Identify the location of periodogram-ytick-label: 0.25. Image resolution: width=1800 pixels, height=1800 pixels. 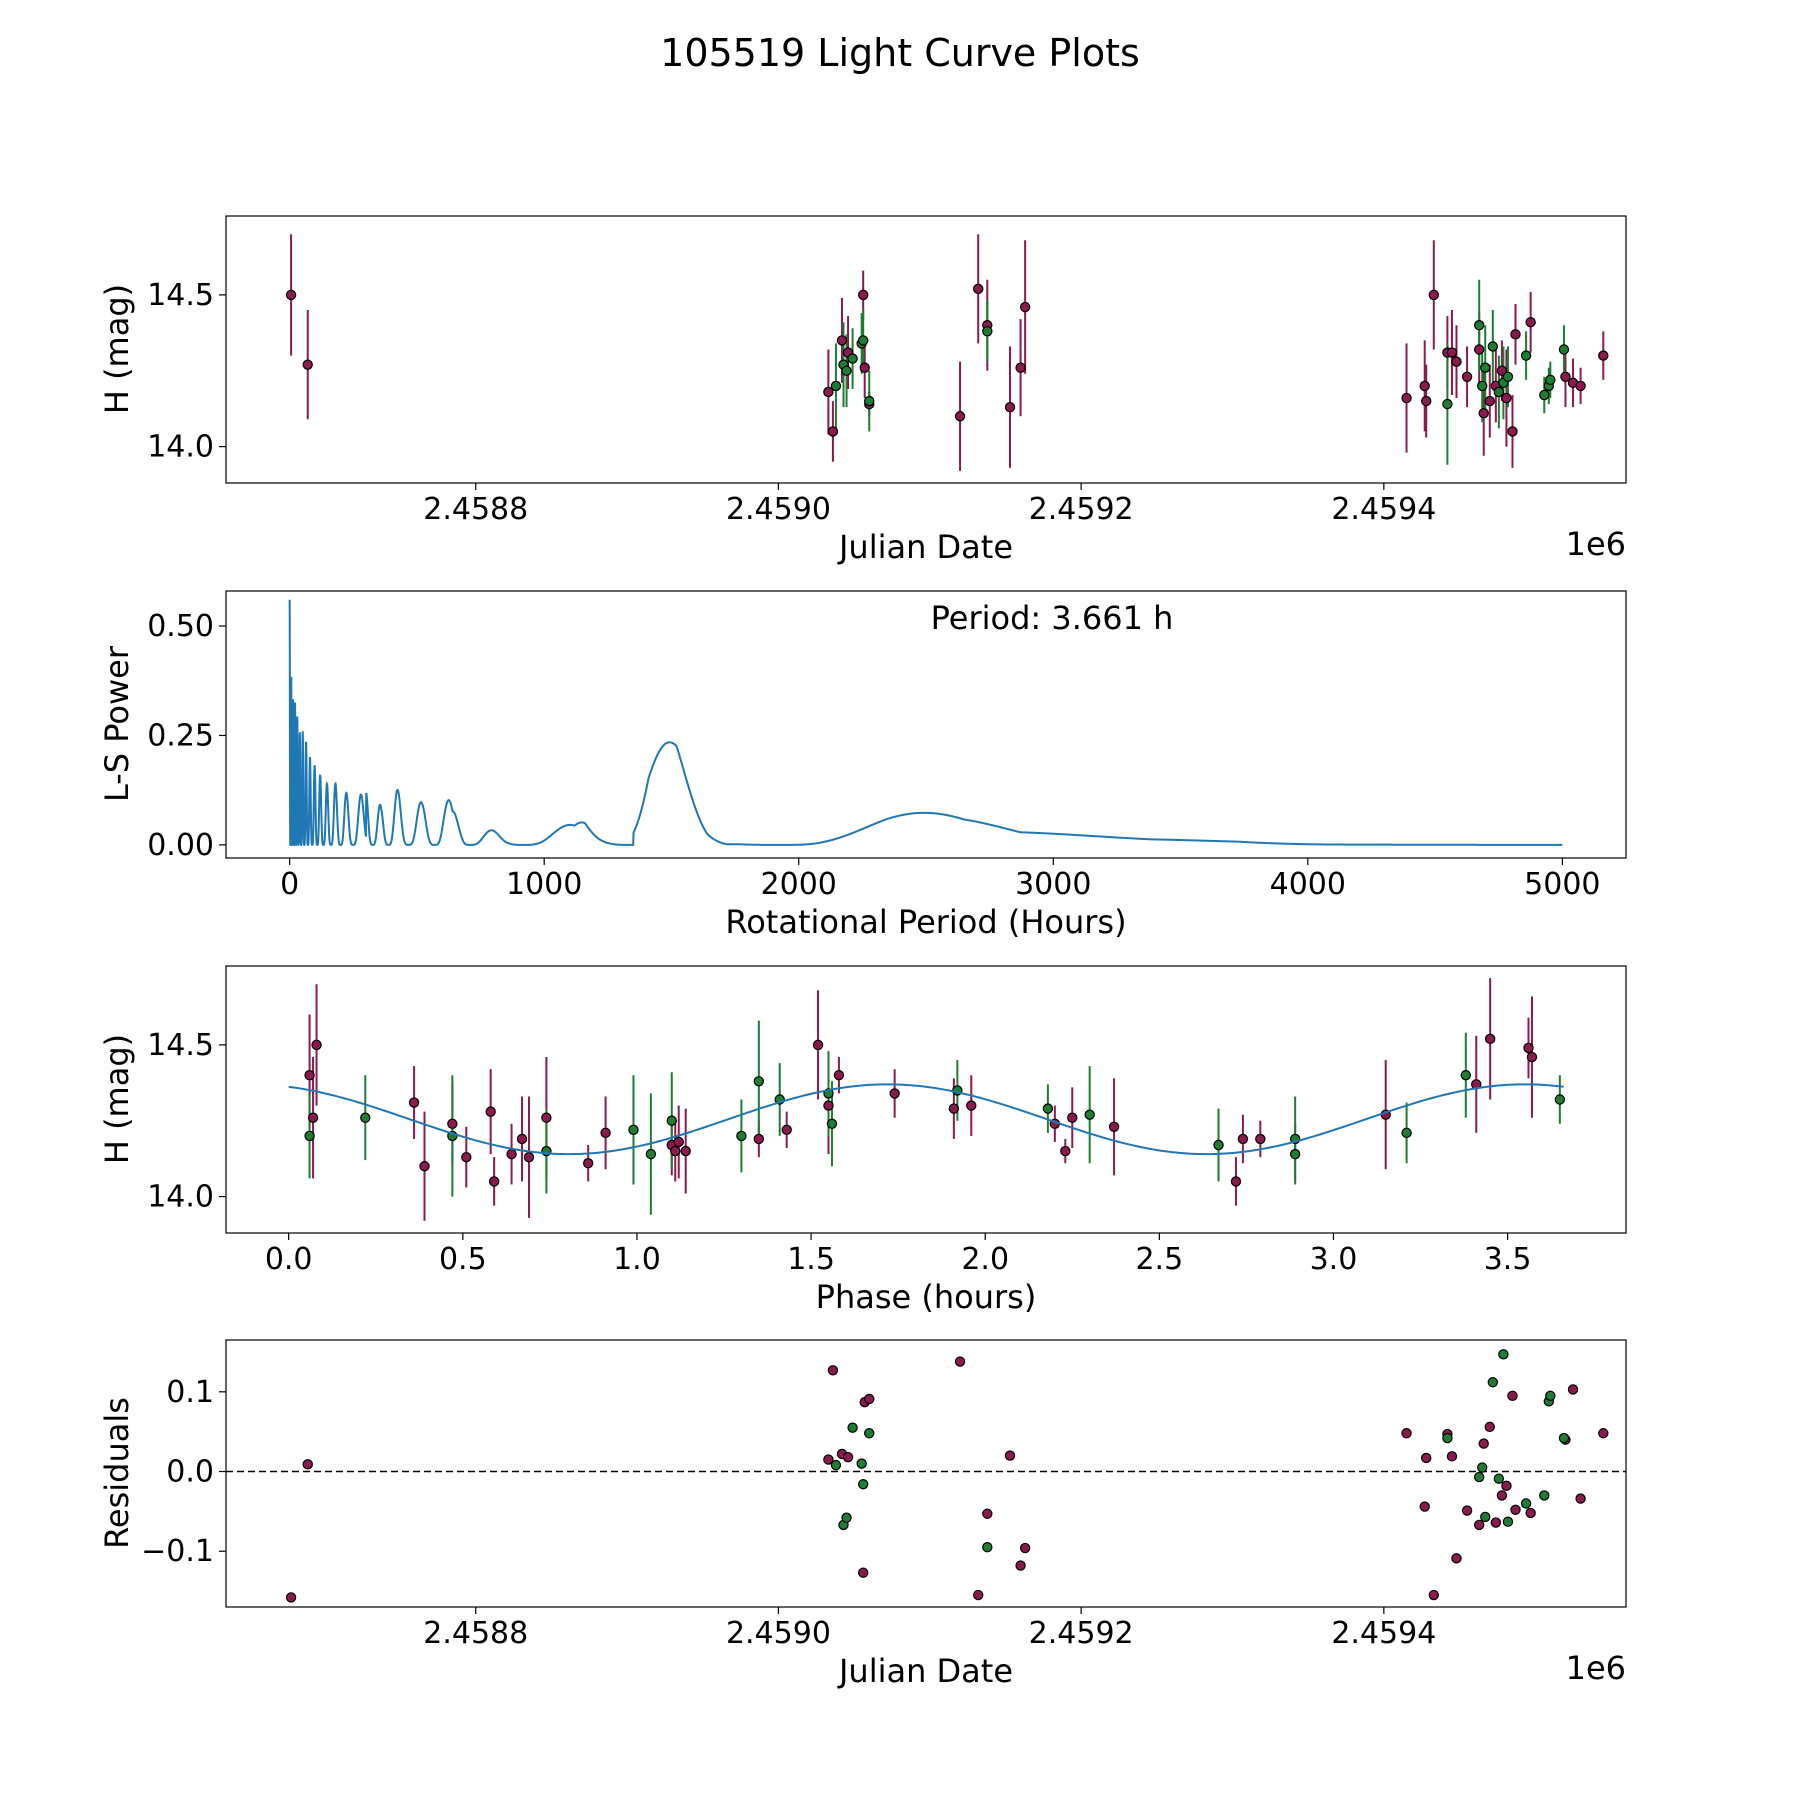
(180, 735).